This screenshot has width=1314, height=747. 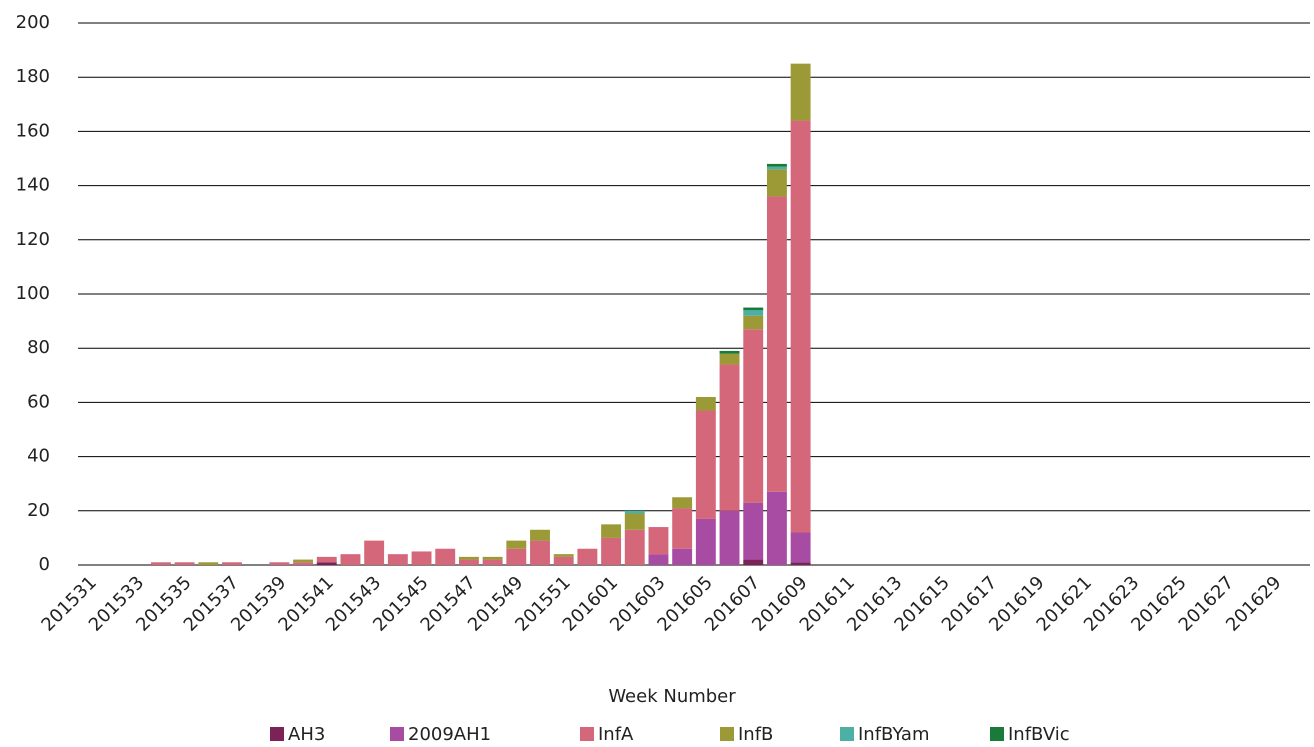 What do you see at coordinates (33, 76) in the screenshot?
I see `y-tick-label: 180` at bounding box center [33, 76].